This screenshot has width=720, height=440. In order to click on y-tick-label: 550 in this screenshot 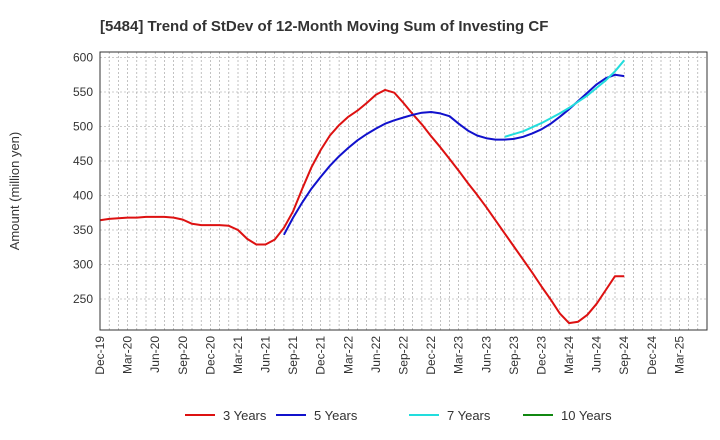, I will do `click(83, 92)`.